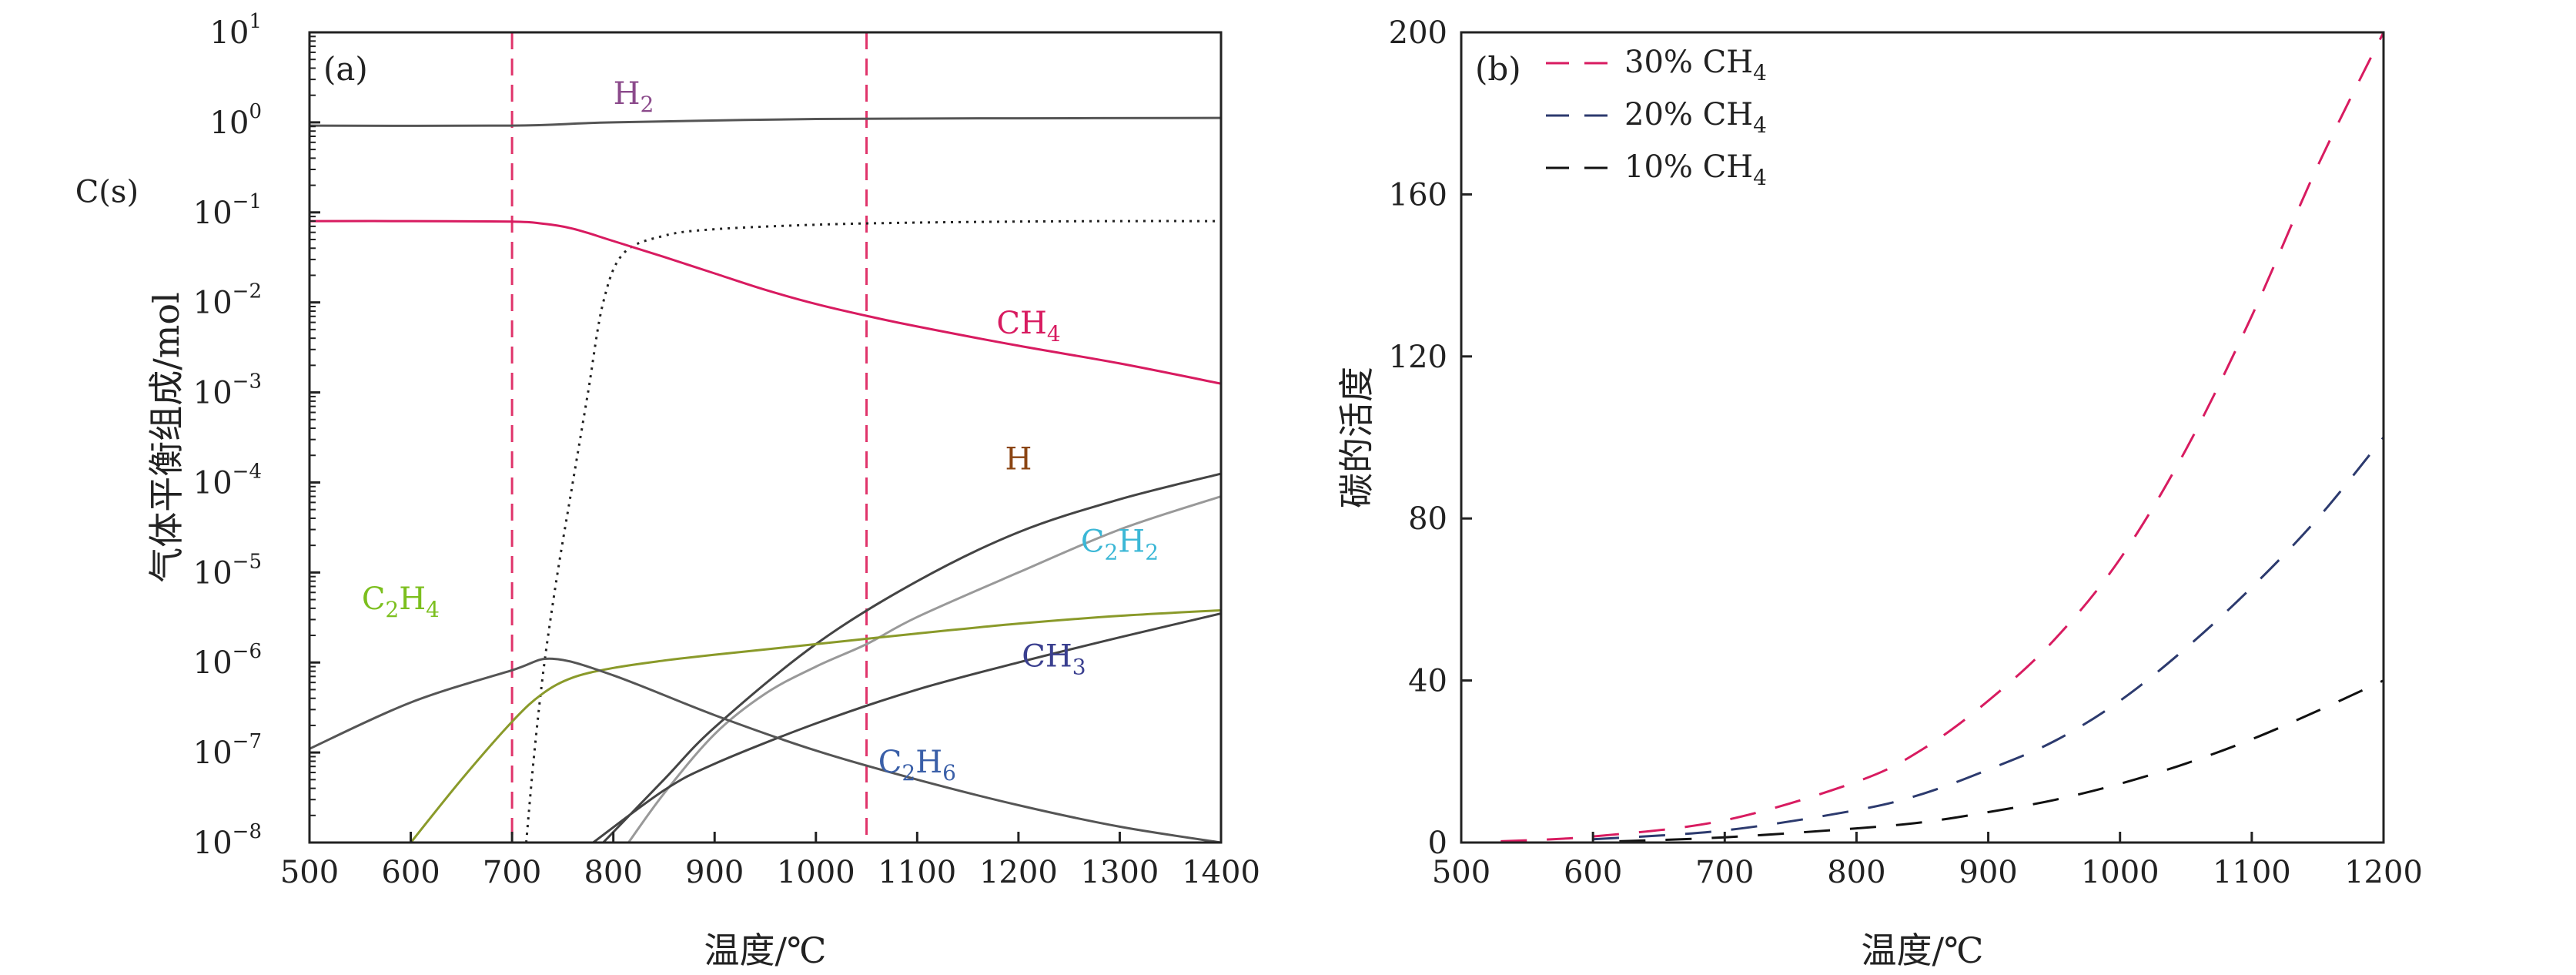 This screenshot has height=975, width=2576. I want to click on series-label-0: H2, so click(634, 97).